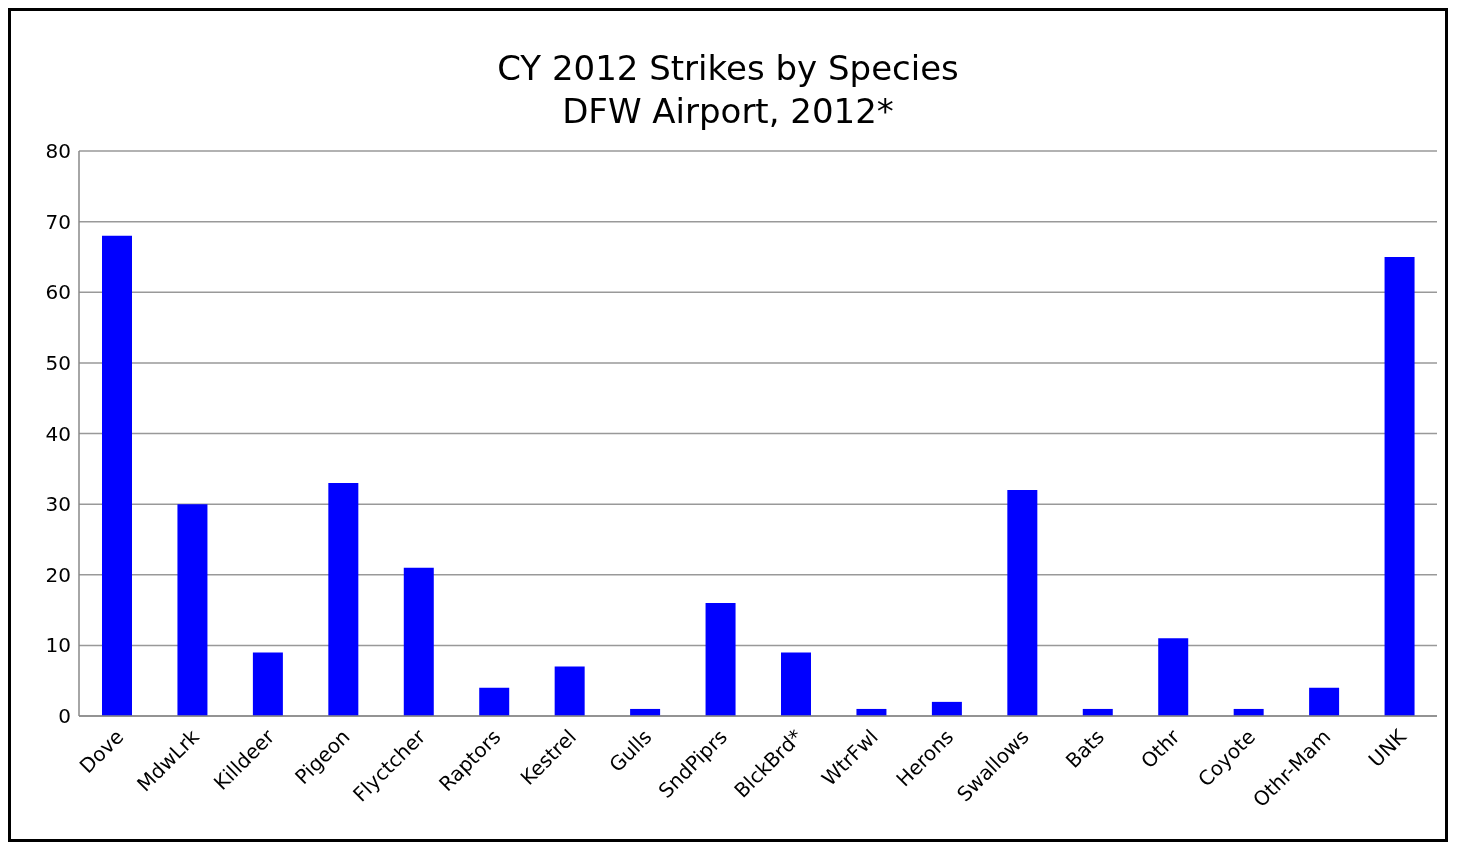  Describe the element at coordinates (728, 111) in the screenshot. I see `chart-subtitle: DFW Airport, 2012*` at that location.